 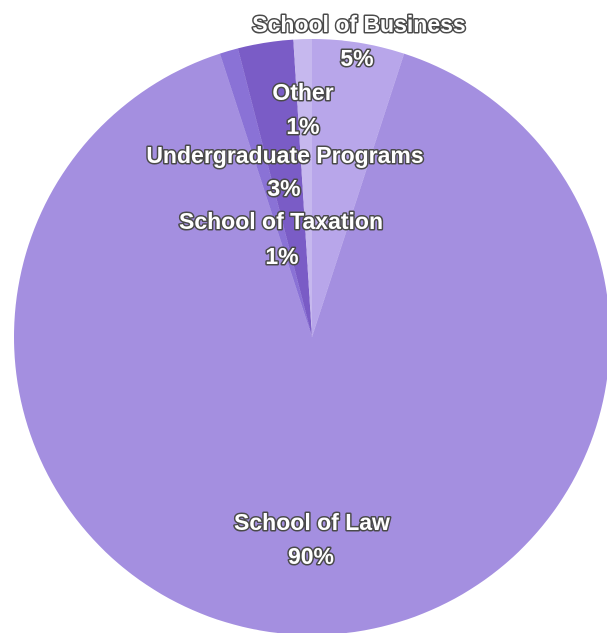 I want to click on label-undergraduate-programs: Undergraduate Programs, so click(x=284, y=155).